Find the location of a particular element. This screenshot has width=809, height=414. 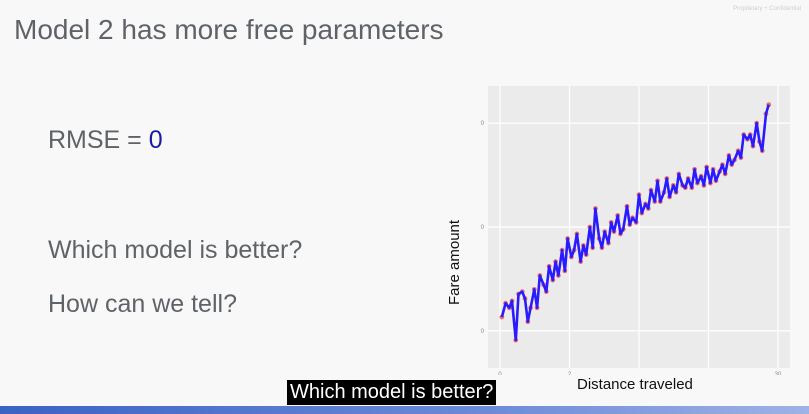

bottom-accent-bar is located at coordinates (404, 410).